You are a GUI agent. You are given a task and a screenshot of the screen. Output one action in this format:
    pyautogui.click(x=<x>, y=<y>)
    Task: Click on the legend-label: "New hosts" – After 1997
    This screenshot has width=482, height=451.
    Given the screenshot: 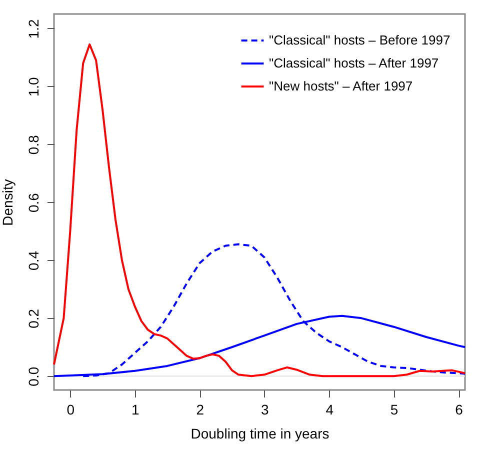 What is the action you would take?
    pyautogui.click(x=341, y=86)
    